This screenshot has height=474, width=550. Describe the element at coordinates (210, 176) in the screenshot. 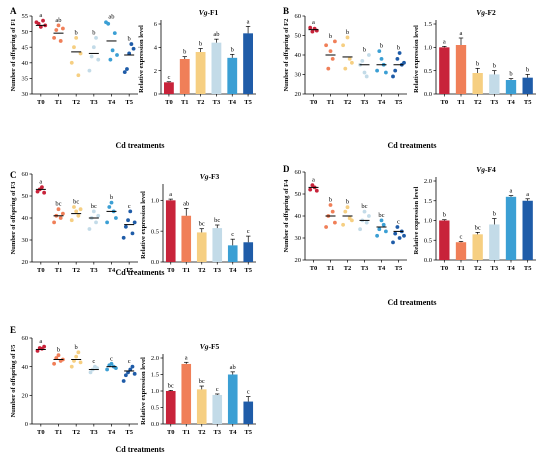

I see `chart-title: Vg-F3` at that location.